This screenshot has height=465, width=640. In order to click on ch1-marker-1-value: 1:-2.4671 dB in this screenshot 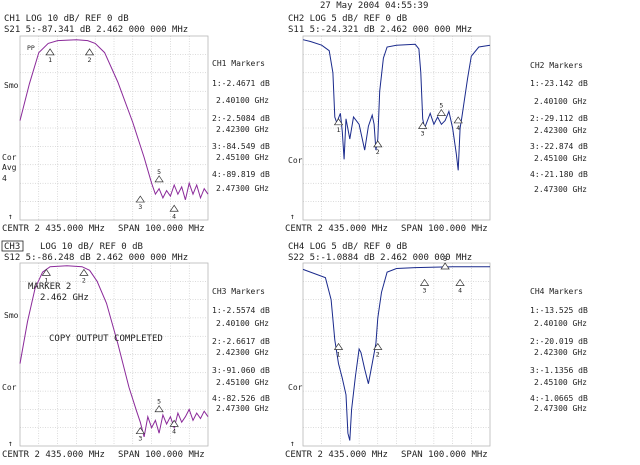, I will do `click(241, 83)`.